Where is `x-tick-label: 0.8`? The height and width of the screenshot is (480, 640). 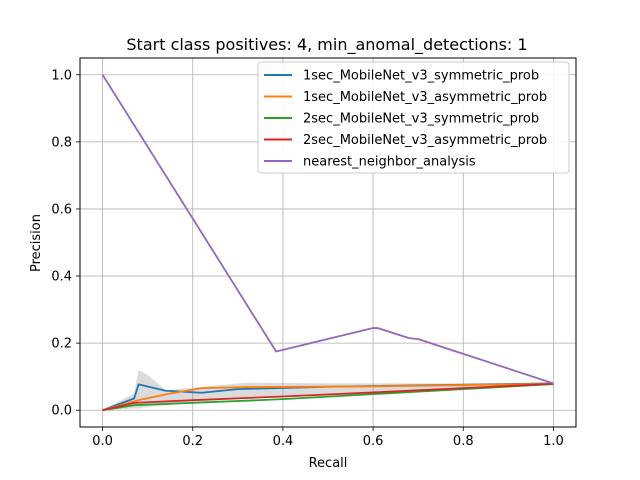
x-tick-label: 0.8 is located at coordinates (463, 441).